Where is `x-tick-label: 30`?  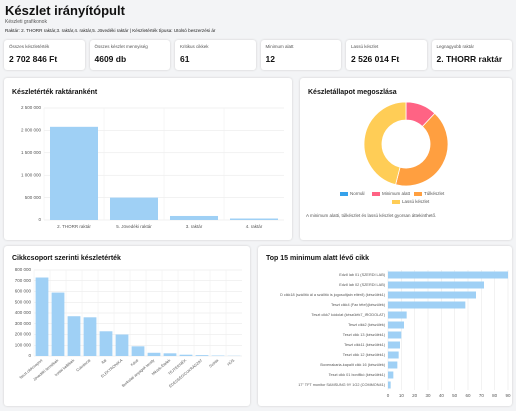
x-tick-label: 30 is located at coordinates (428, 395).